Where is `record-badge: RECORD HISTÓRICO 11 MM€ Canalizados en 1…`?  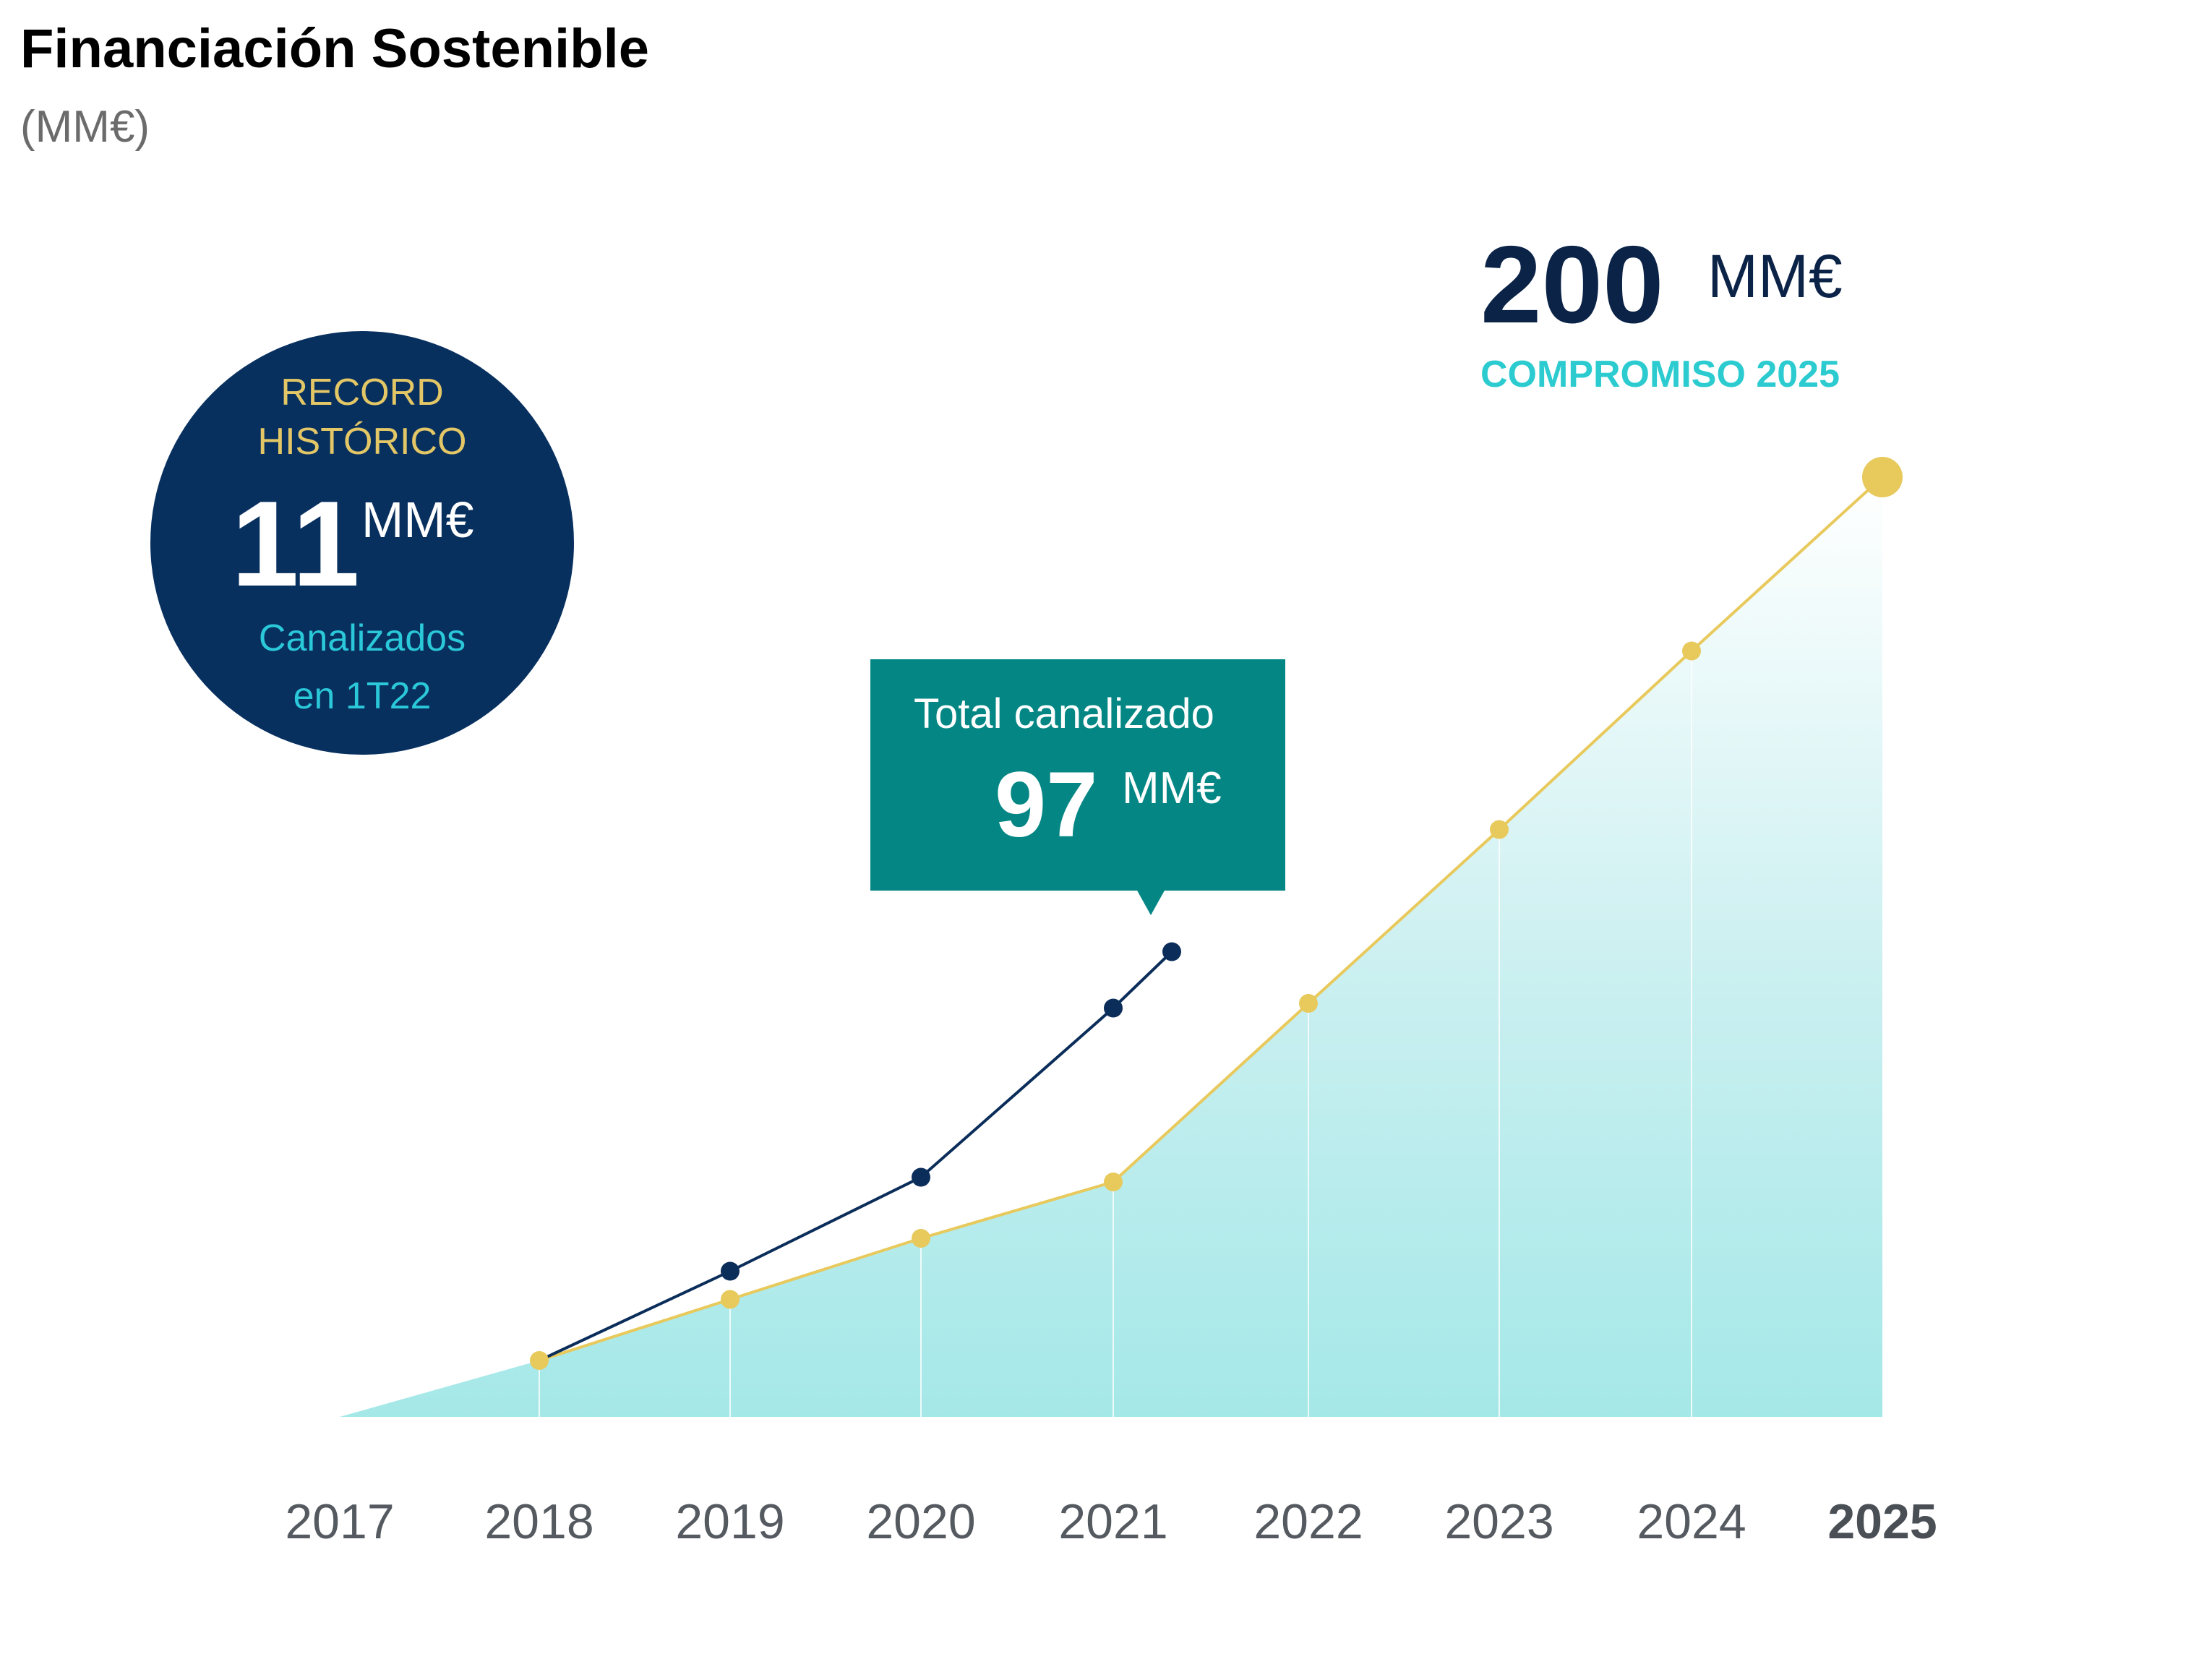 record-badge: RECORD HISTÓRICO 11 MM€ Canalizados en 1… is located at coordinates (362, 543).